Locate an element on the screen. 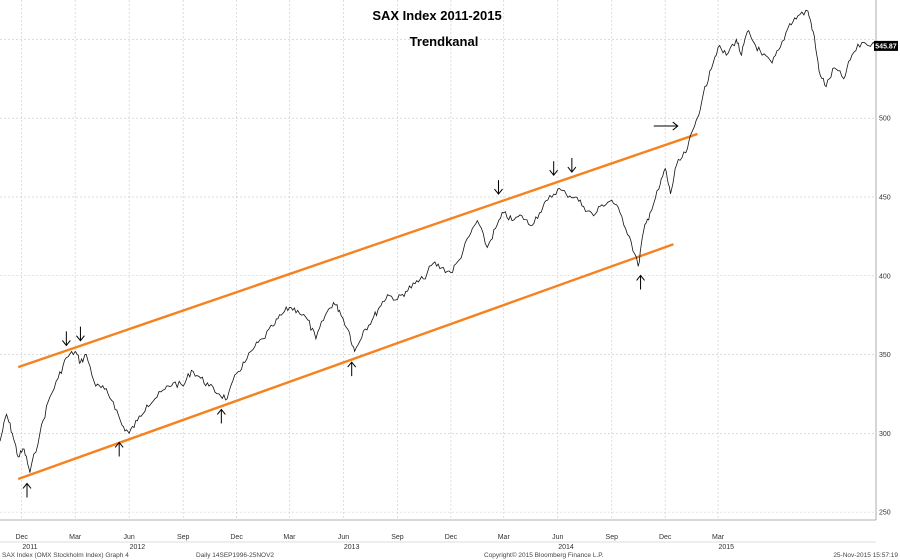  y-tick-label: 300 is located at coordinates (885, 434).